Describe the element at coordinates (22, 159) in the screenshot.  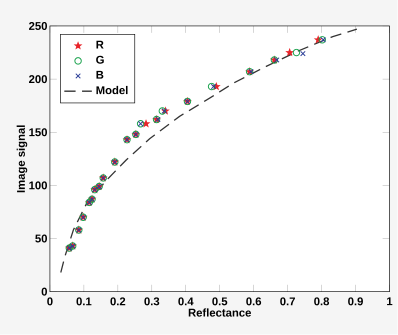
I see `y-axis-title: Image signal` at that location.